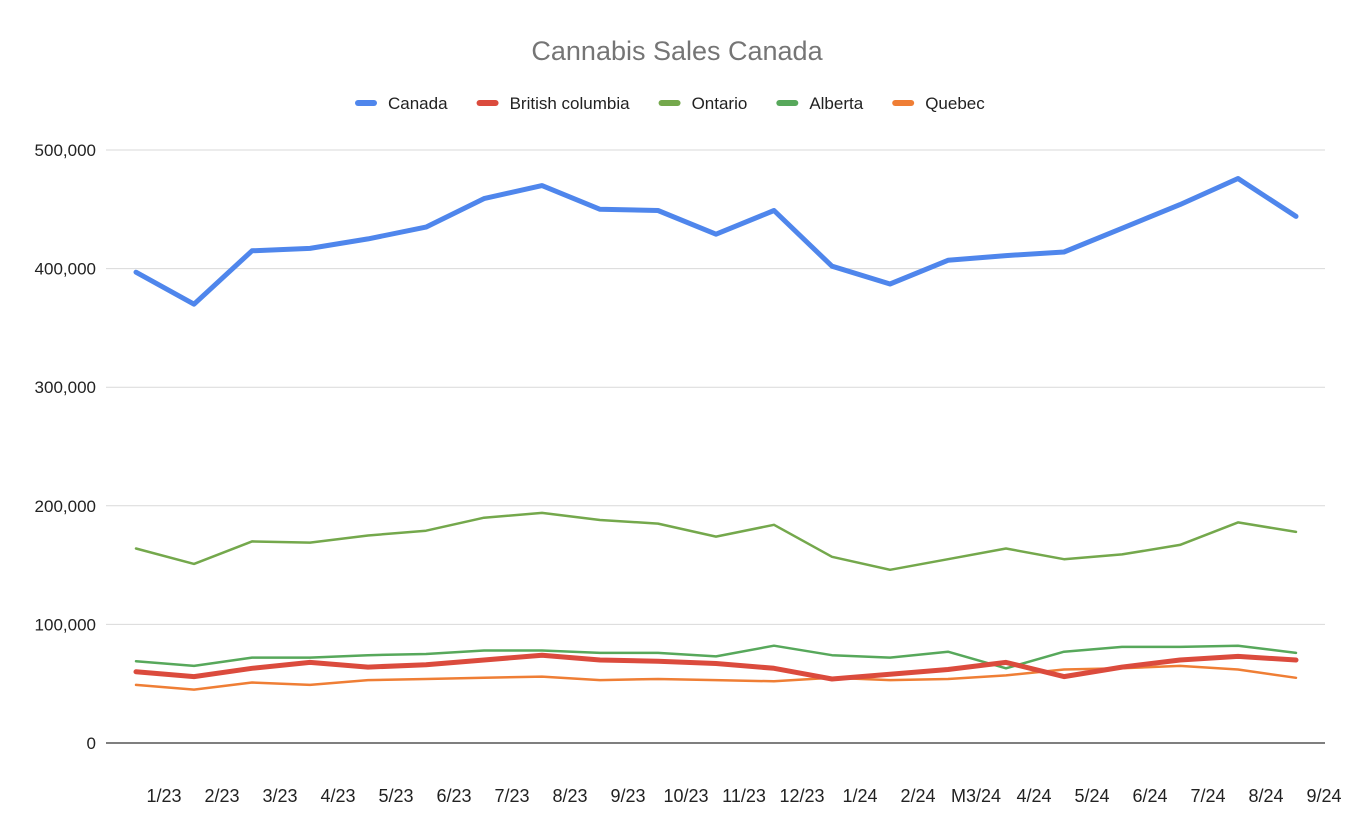  What do you see at coordinates (1207, 796) in the screenshot?
I see `x-tick-label: 7/24` at bounding box center [1207, 796].